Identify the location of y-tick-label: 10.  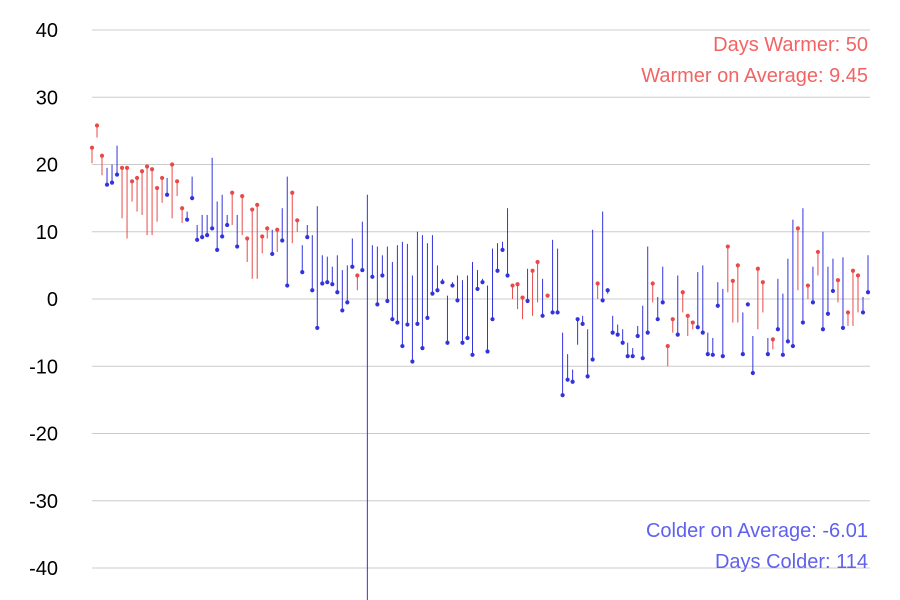
(47, 233).